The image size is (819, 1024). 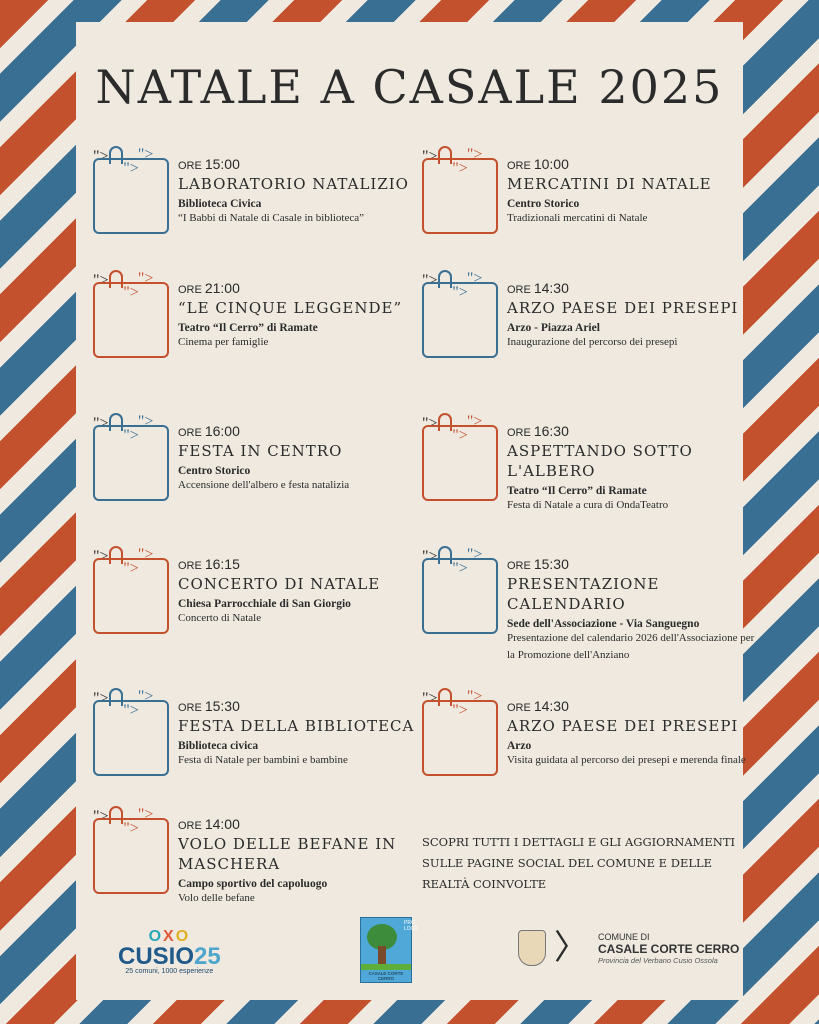 What do you see at coordinates (583, 594) in the screenshot?
I see `event-name: Presentazione calendario` at bounding box center [583, 594].